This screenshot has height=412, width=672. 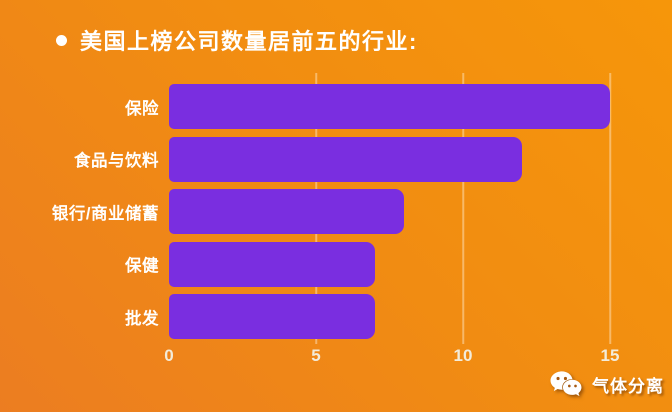 I want to click on page-title: 美国上榜公司数量居前五的行业:, so click(x=237, y=40).